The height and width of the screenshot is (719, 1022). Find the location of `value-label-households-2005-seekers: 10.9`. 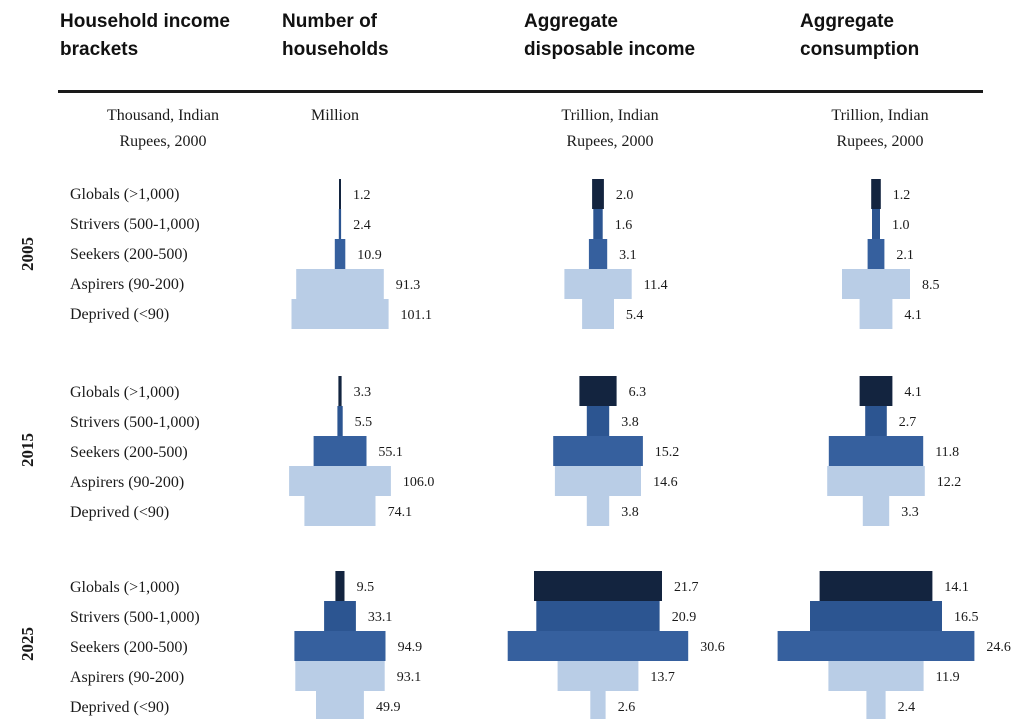

value-label-households-2005-seekers: 10.9 is located at coordinates (369, 255).